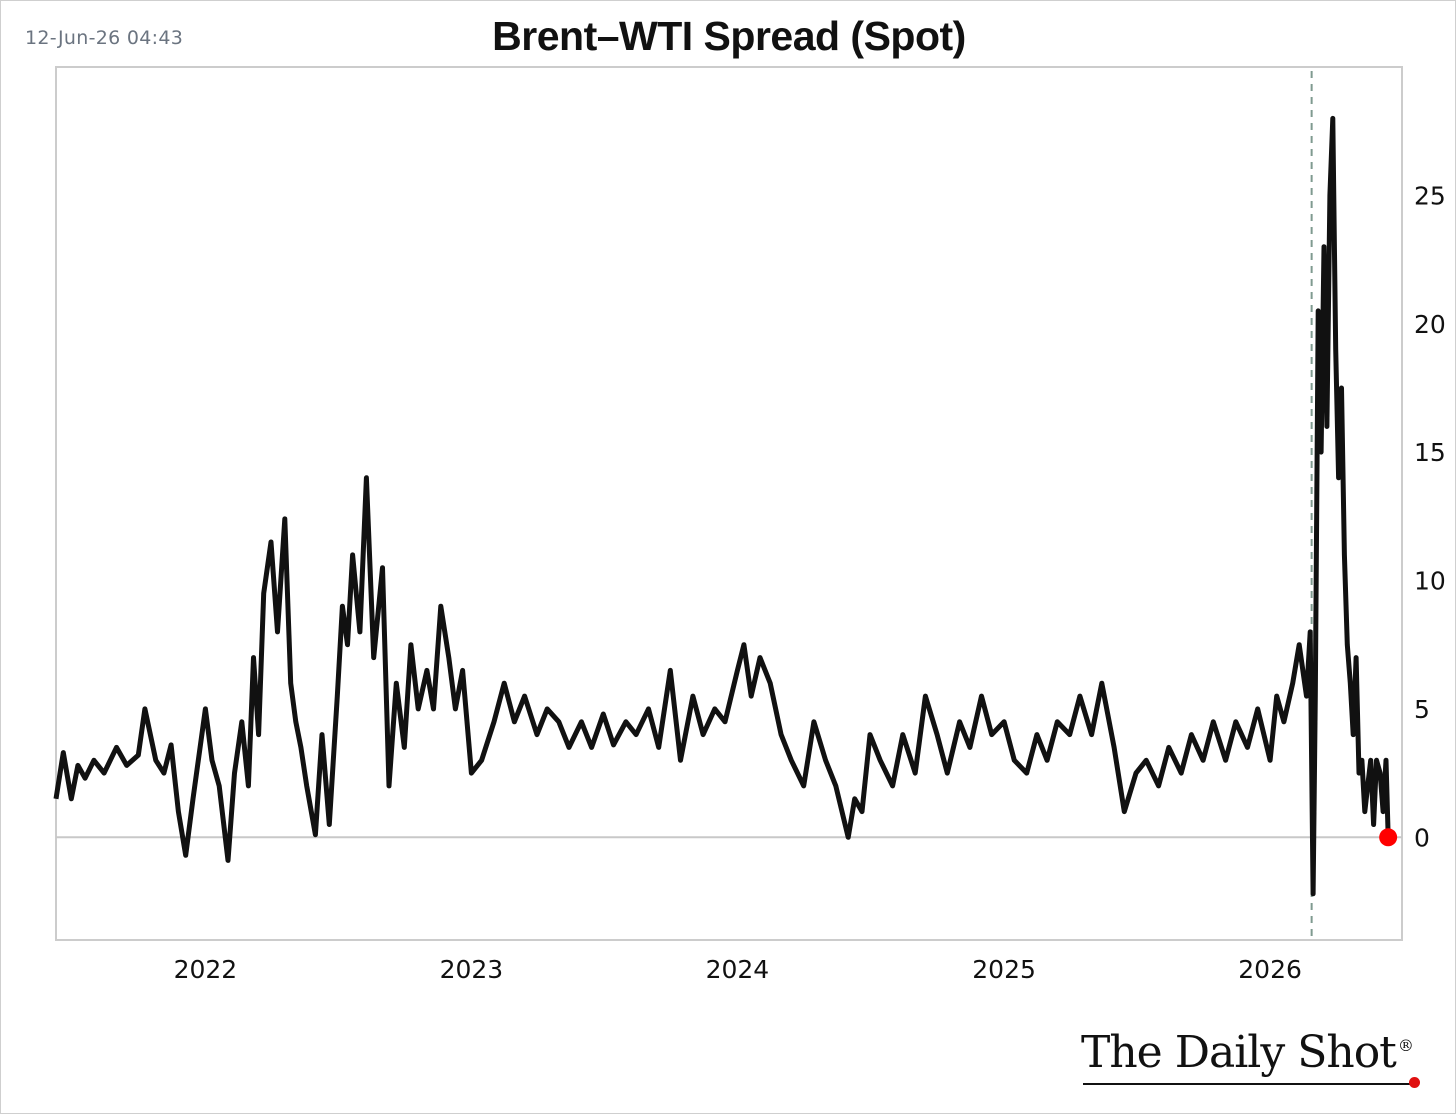  Describe the element at coordinates (1430, 516) in the screenshot. I see `y-axis-ticks: 0 5 10 15 20 25` at that location.